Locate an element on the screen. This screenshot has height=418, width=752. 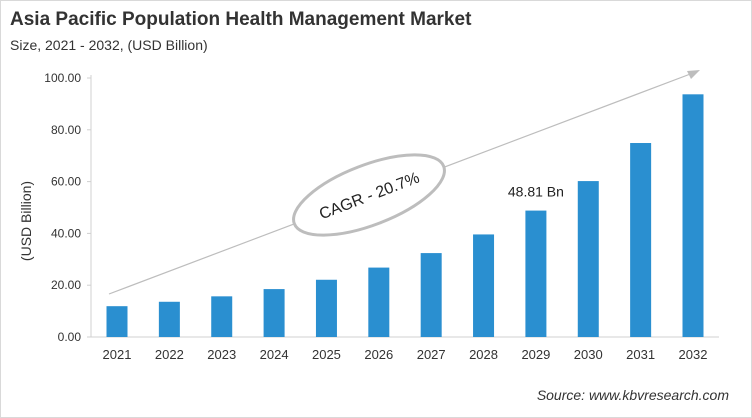
y-tick-label: 20.00 is located at coordinates (66, 285).